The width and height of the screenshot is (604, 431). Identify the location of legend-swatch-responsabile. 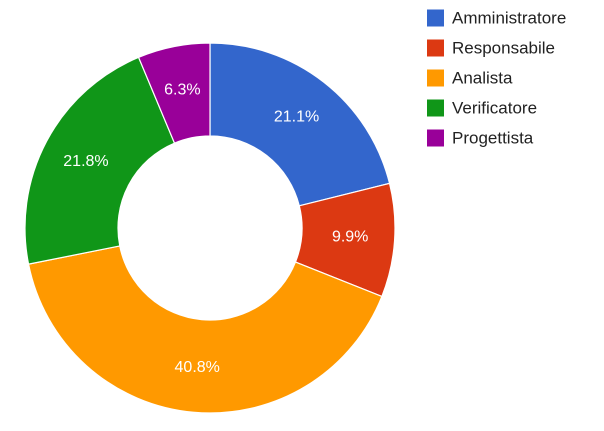
(435, 48).